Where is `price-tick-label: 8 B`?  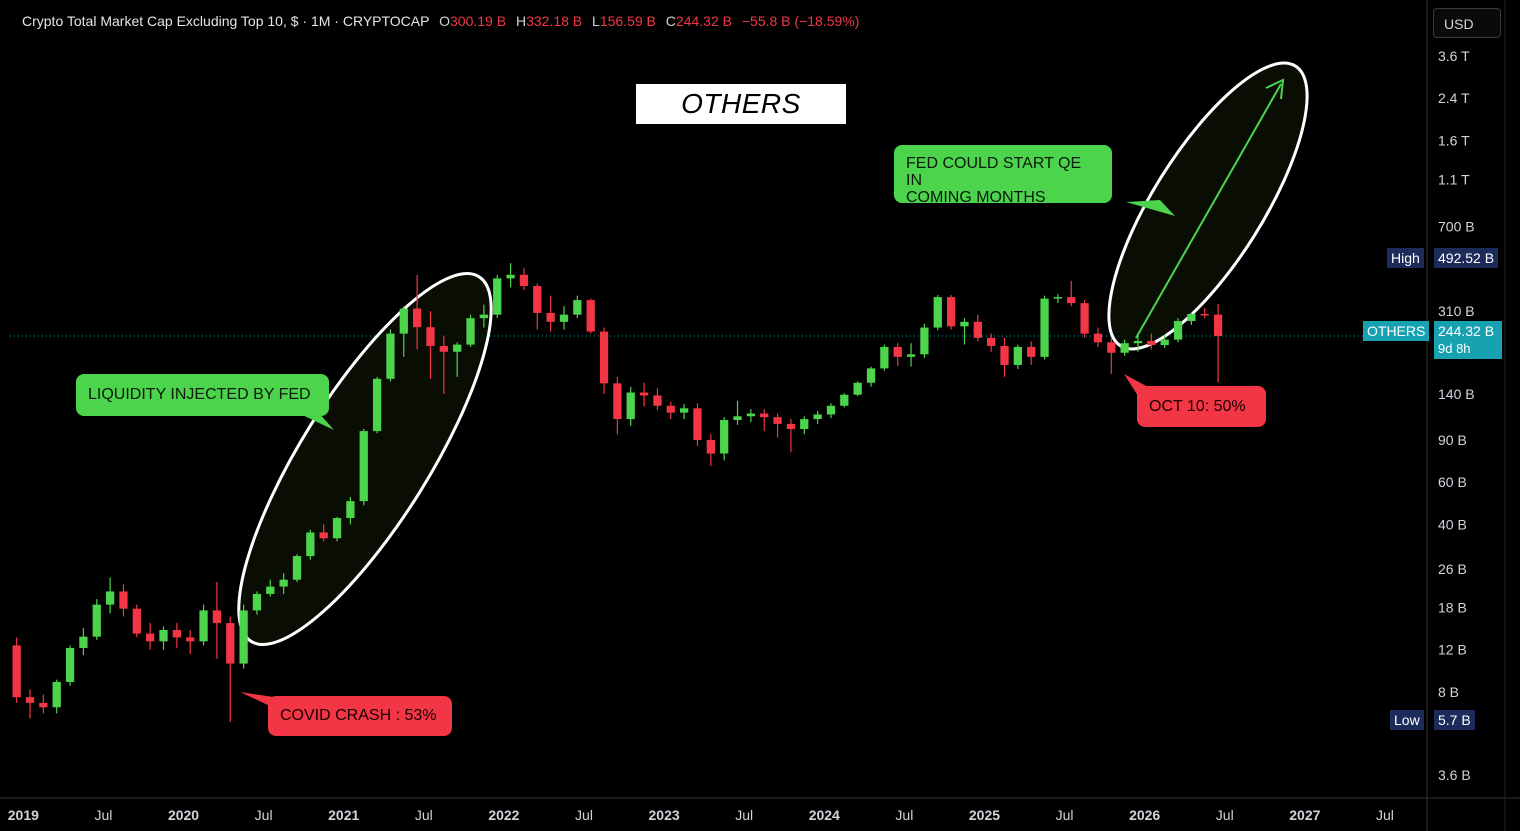
price-tick-label: 8 B is located at coordinates (1448, 692).